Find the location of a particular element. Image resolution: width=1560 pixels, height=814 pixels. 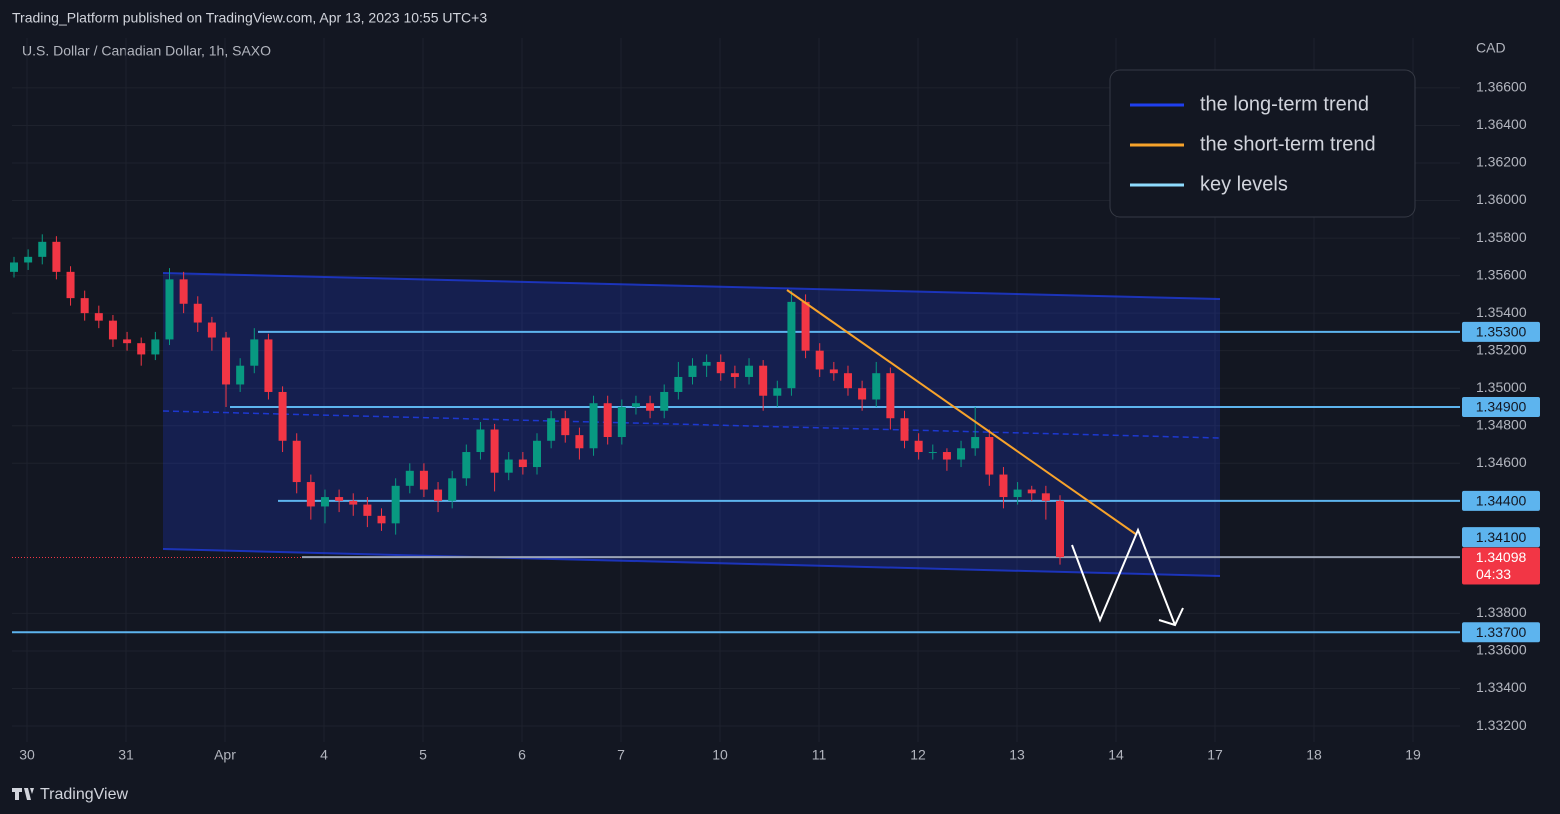

x-tick-label: 31 is located at coordinates (126, 755).